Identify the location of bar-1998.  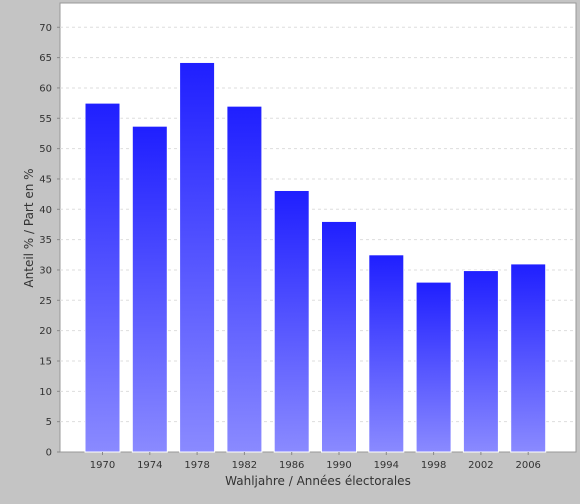
(433, 367).